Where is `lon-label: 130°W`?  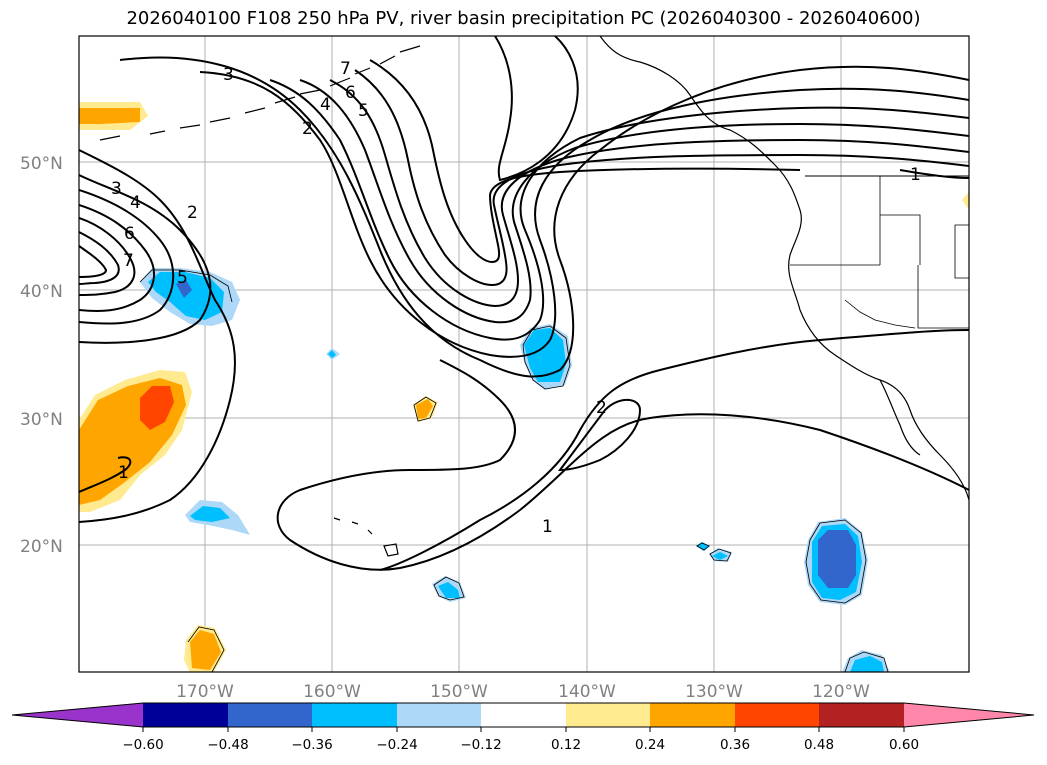
lon-label: 130°W is located at coordinates (714, 692).